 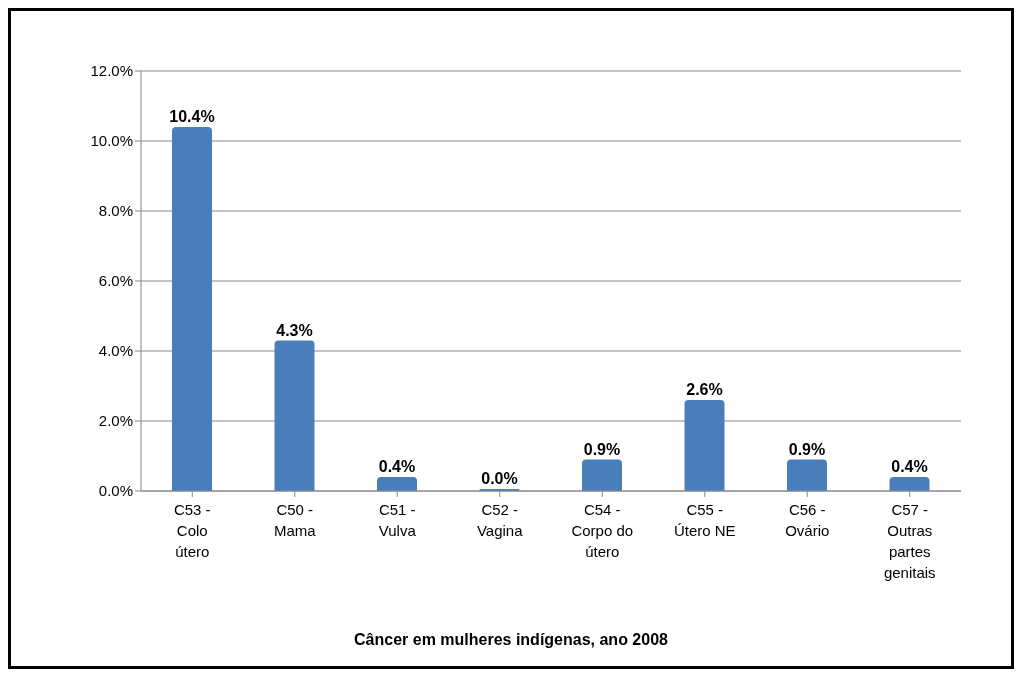 What do you see at coordinates (115, 211) in the screenshot?
I see `y-tick-label: 8.0%` at bounding box center [115, 211].